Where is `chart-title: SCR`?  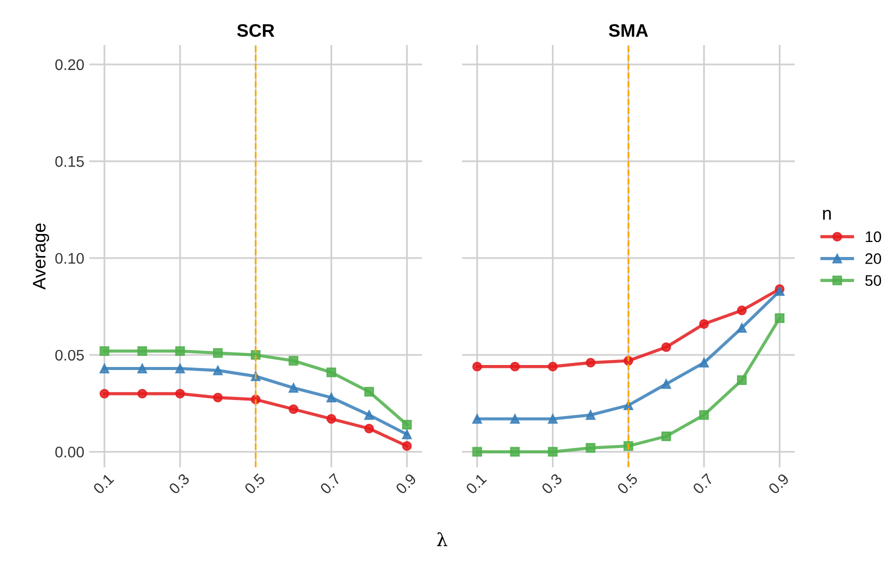 chart-title: SCR is located at coordinates (255, 30).